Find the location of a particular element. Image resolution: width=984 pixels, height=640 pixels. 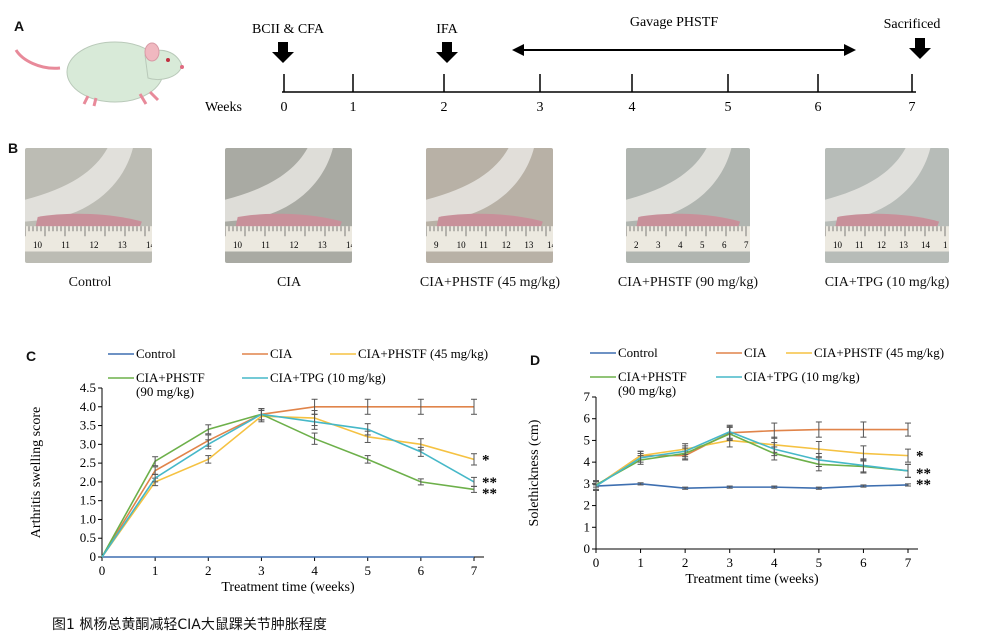

ruler-number: 6 is located at coordinates (724, 245).